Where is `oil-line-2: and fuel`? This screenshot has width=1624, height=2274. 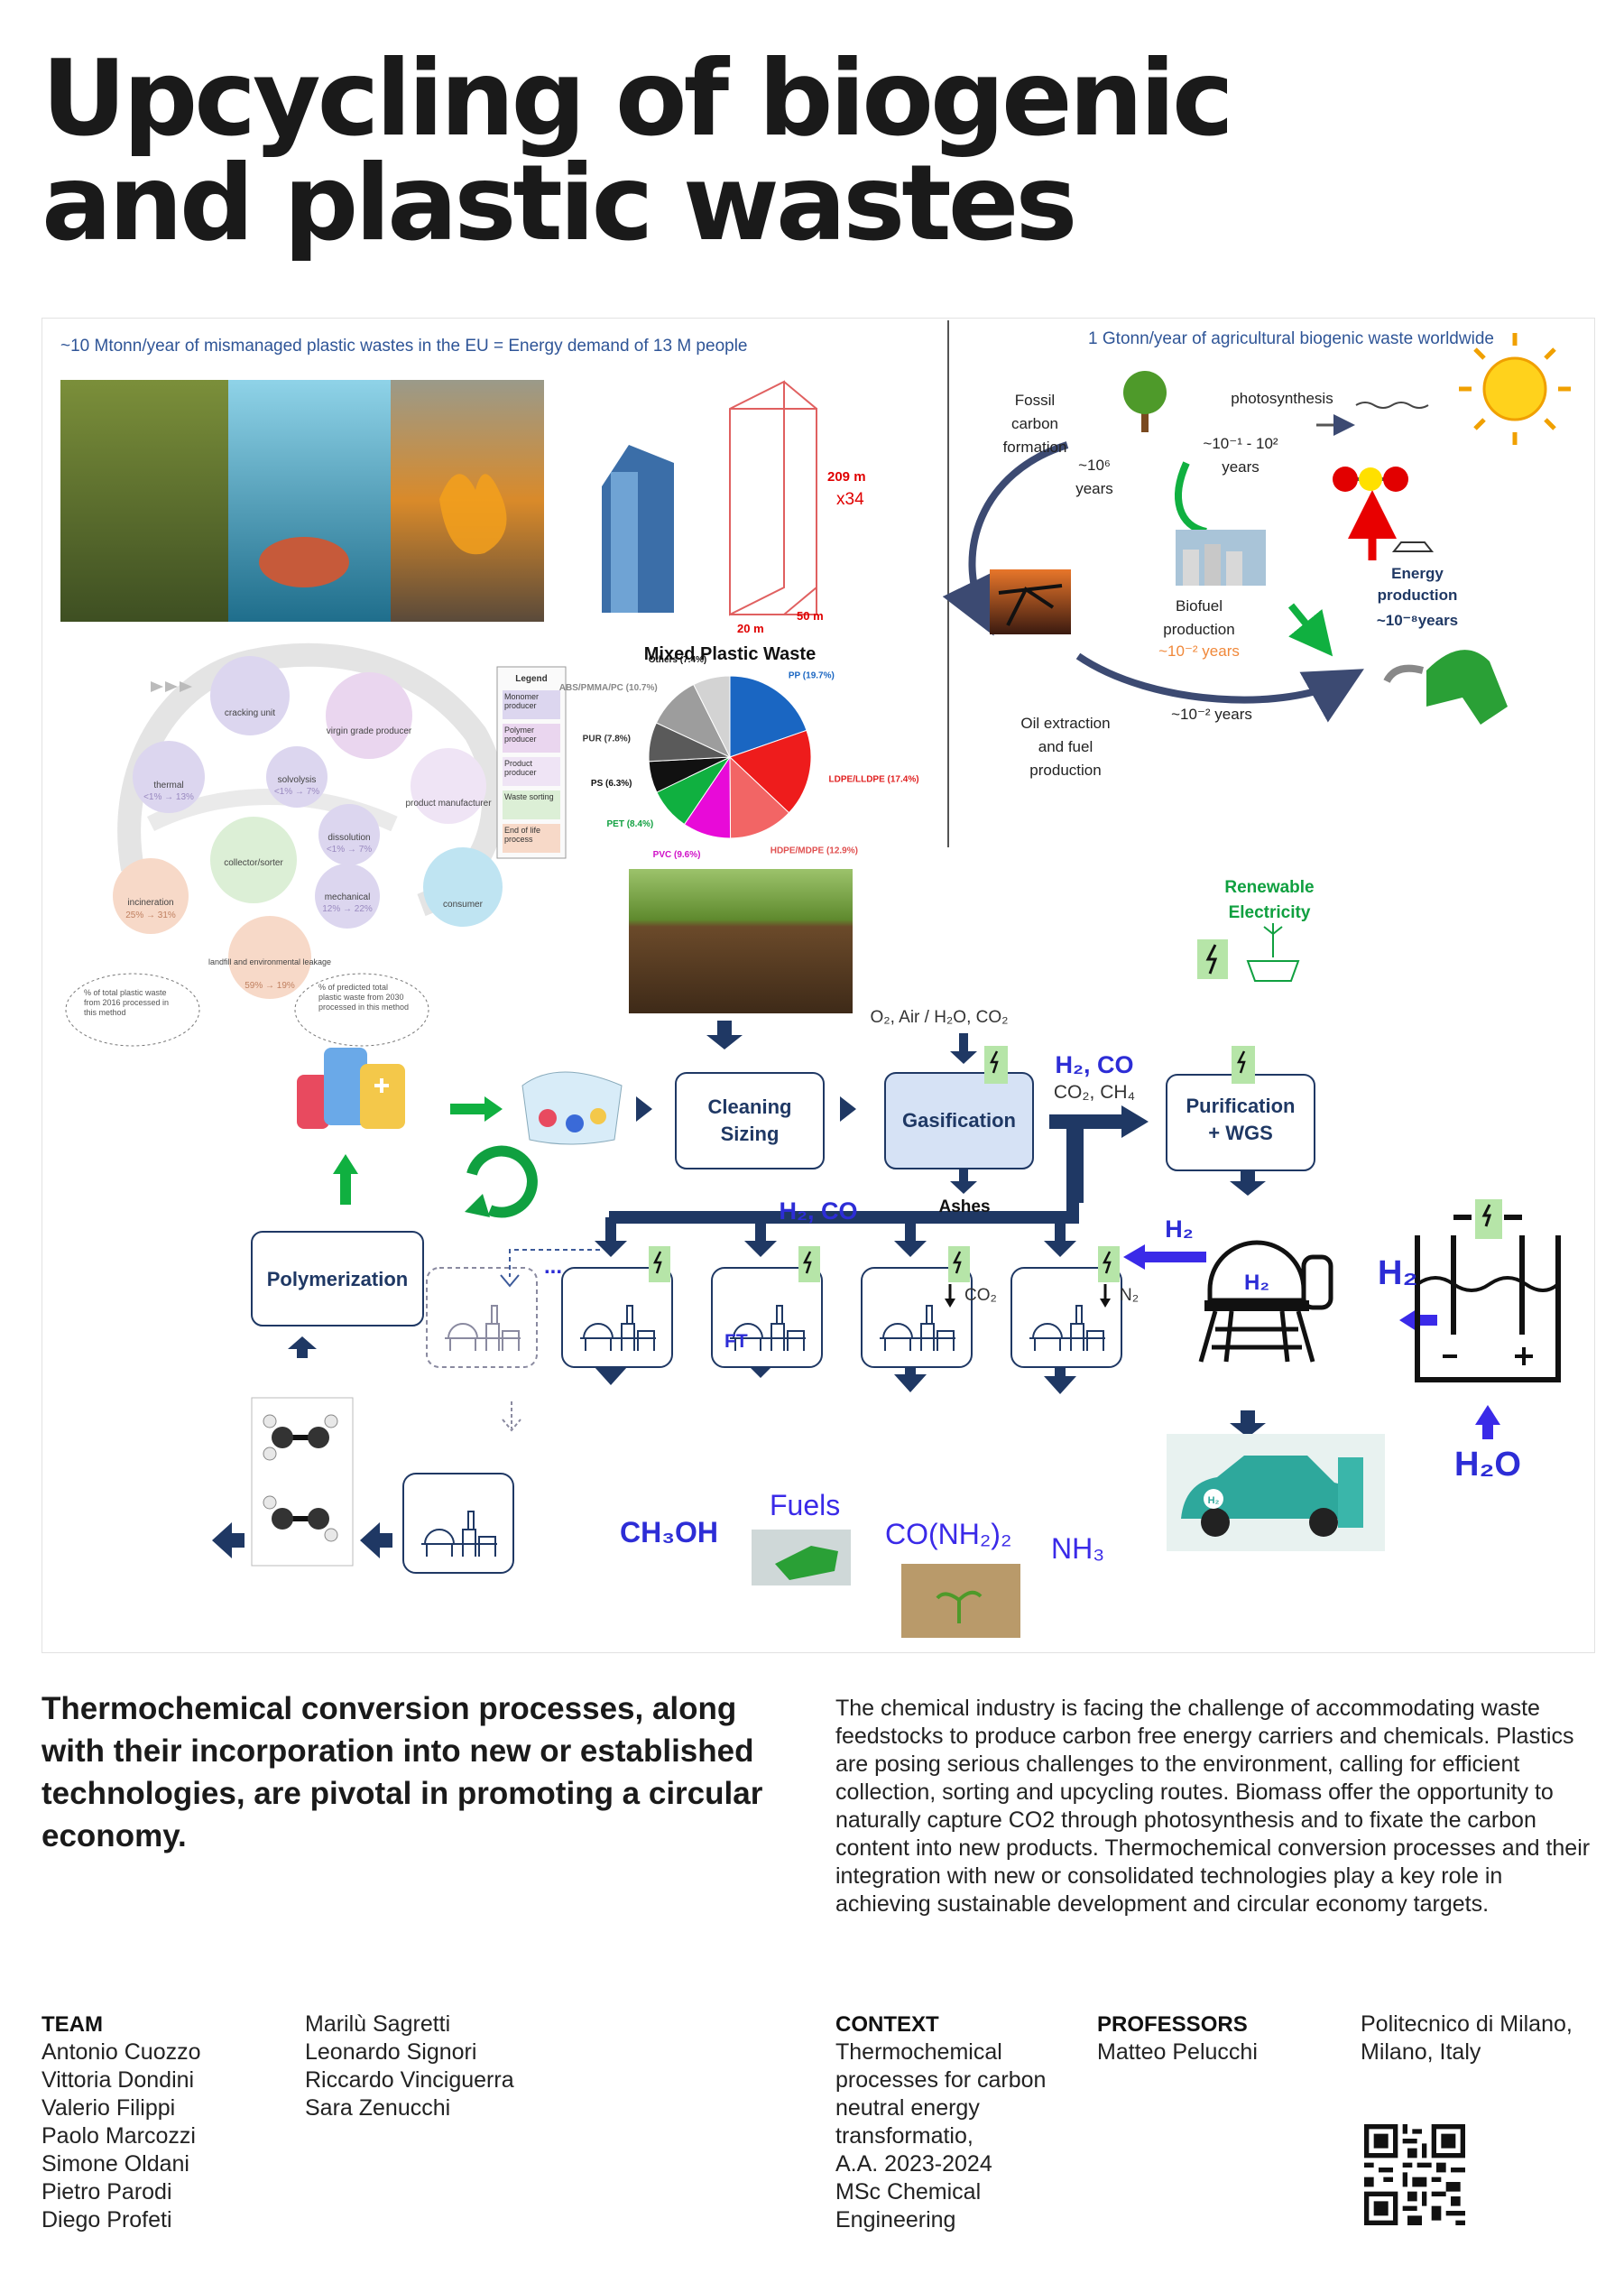
oil-line-2: and fuel is located at coordinates (1065, 747).